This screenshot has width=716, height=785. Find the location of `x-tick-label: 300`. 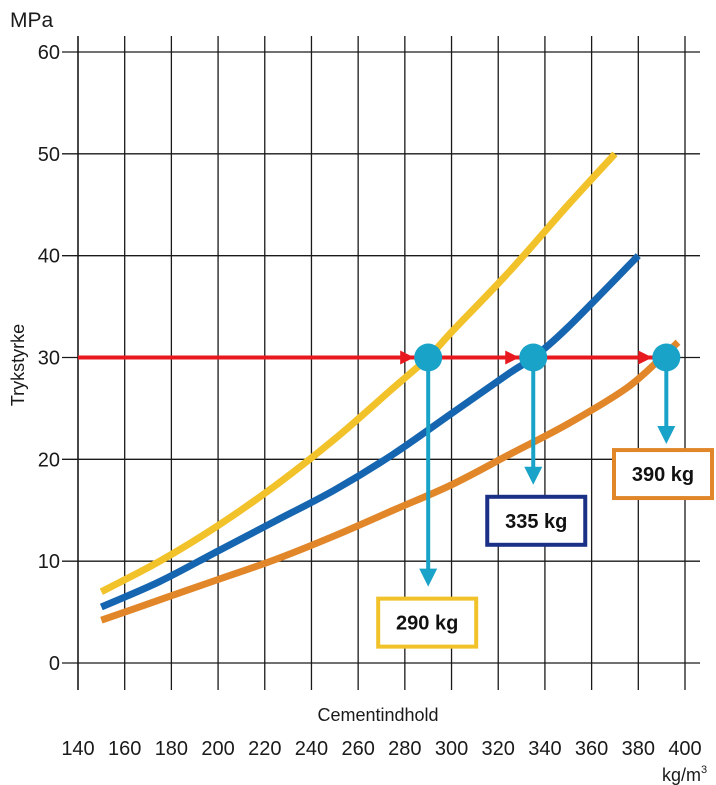

x-tick-label: 300 is located at coordinates (451, 749).